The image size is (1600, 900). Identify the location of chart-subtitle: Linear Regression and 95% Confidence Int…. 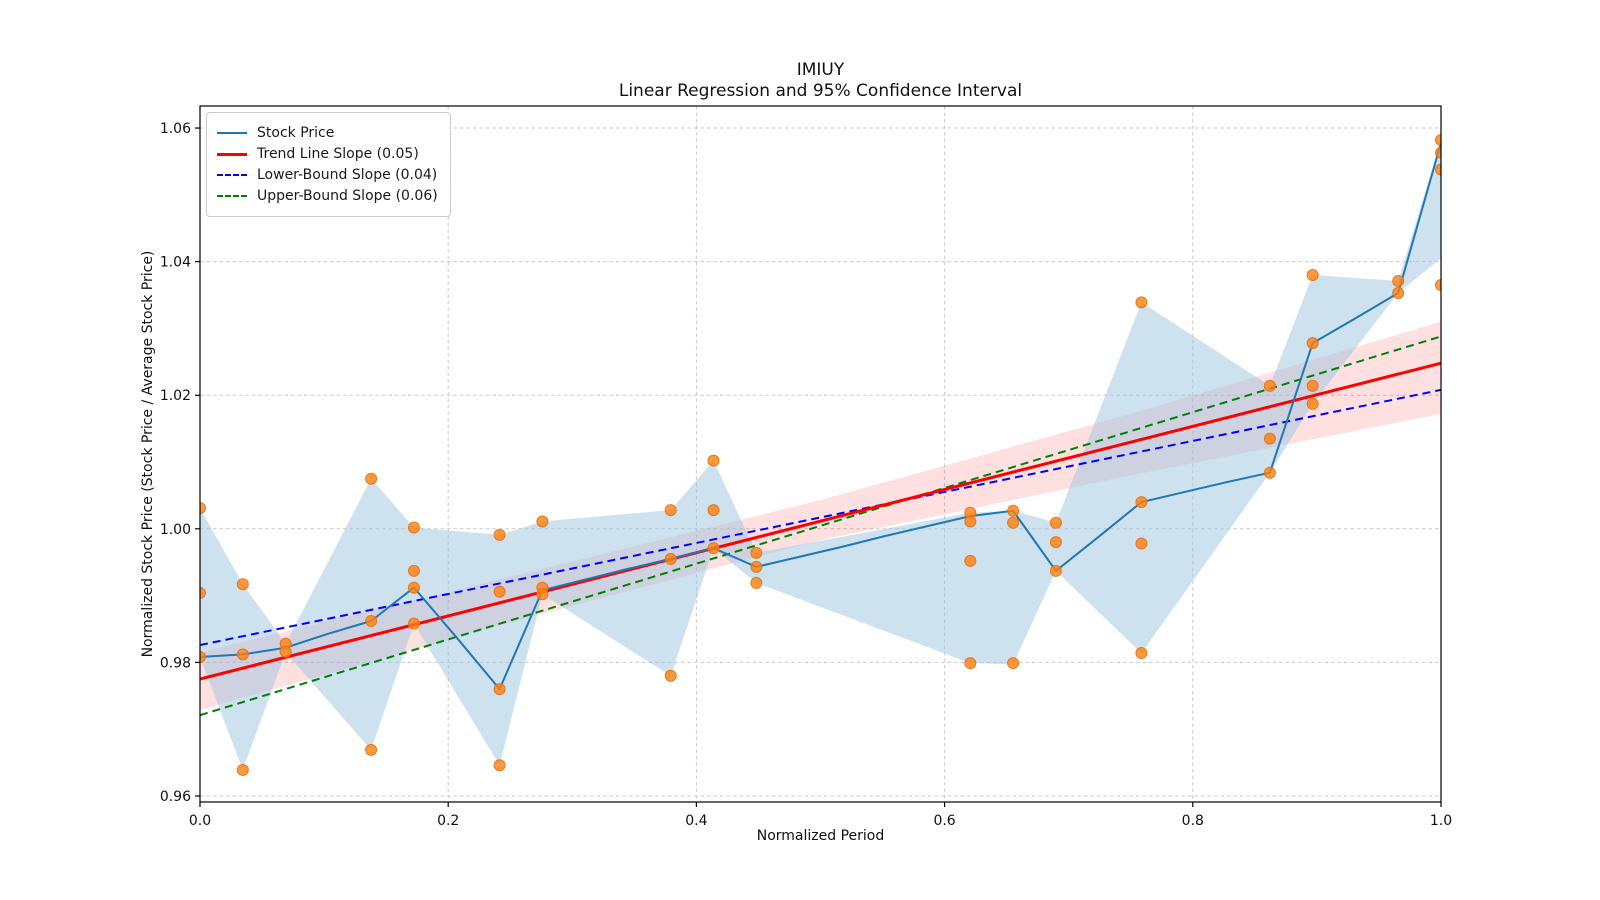
(820, 91).